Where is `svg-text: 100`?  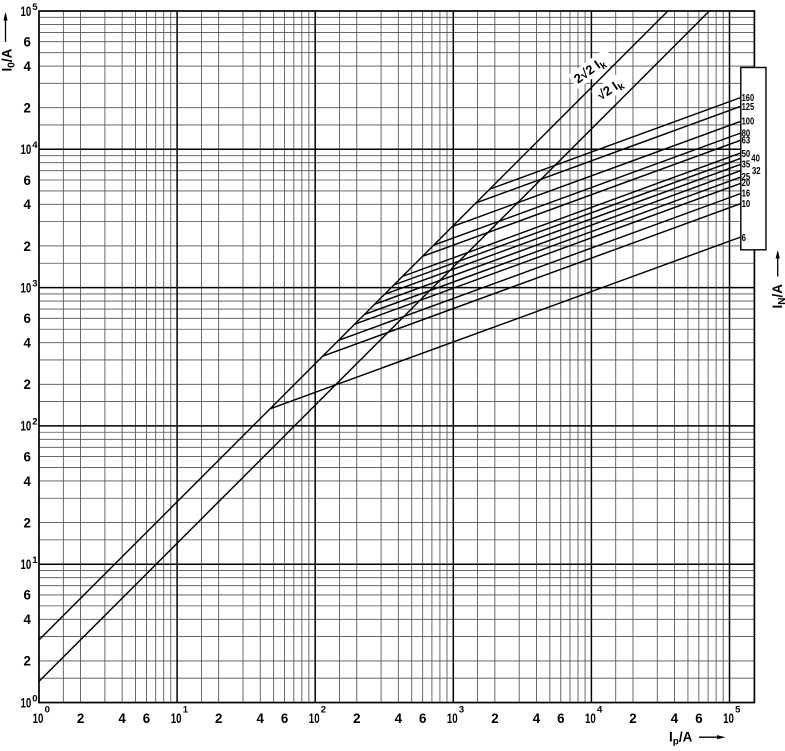
svg-text: 100 is located at coordinates (748, 121).